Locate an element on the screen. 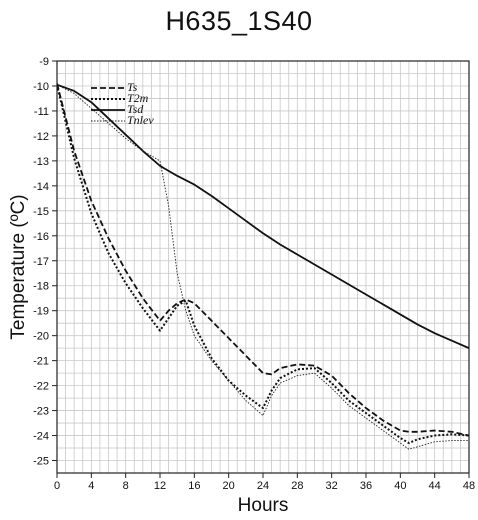  legend-label-tnlev: Tnlev is located at coordinates (140, 120).